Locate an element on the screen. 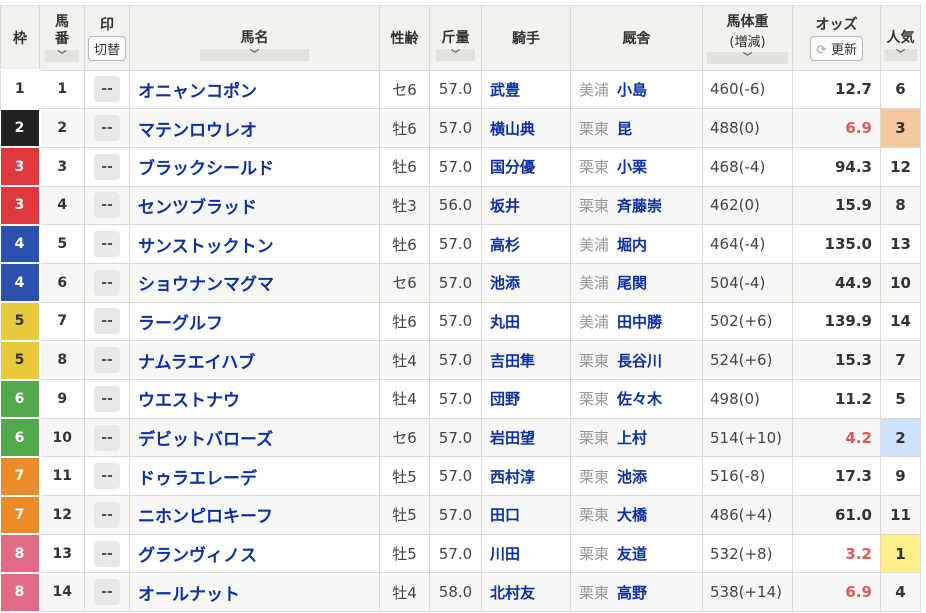 The width and height of the screenshot is (926, 613). horse-name-link: ラーグルフ is located at coordinates (254, 321).